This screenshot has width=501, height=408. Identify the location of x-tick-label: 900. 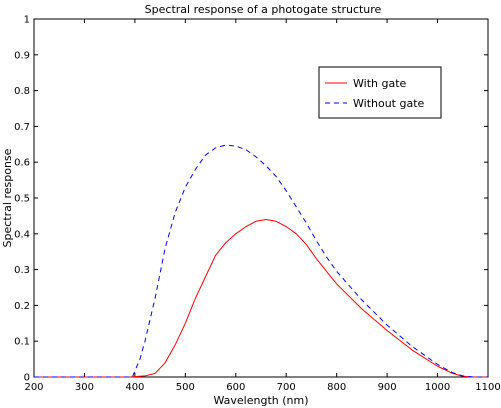
(387, 387).